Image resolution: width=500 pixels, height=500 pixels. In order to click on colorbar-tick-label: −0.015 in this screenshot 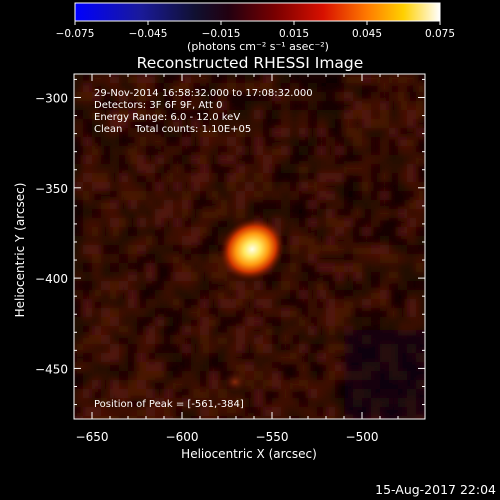, I will do `click(221, 34)`.